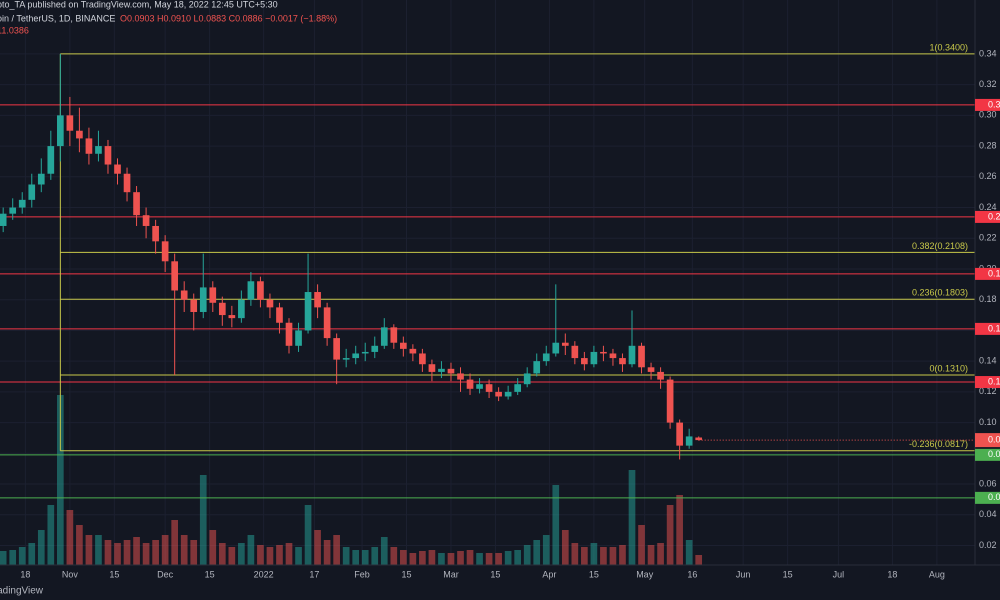 The height and width of the screenshot is (600, 1000). Describe the element at coordinates (988, 483) in the screenshot. I see `y-tick-label: 0.06` at that location.